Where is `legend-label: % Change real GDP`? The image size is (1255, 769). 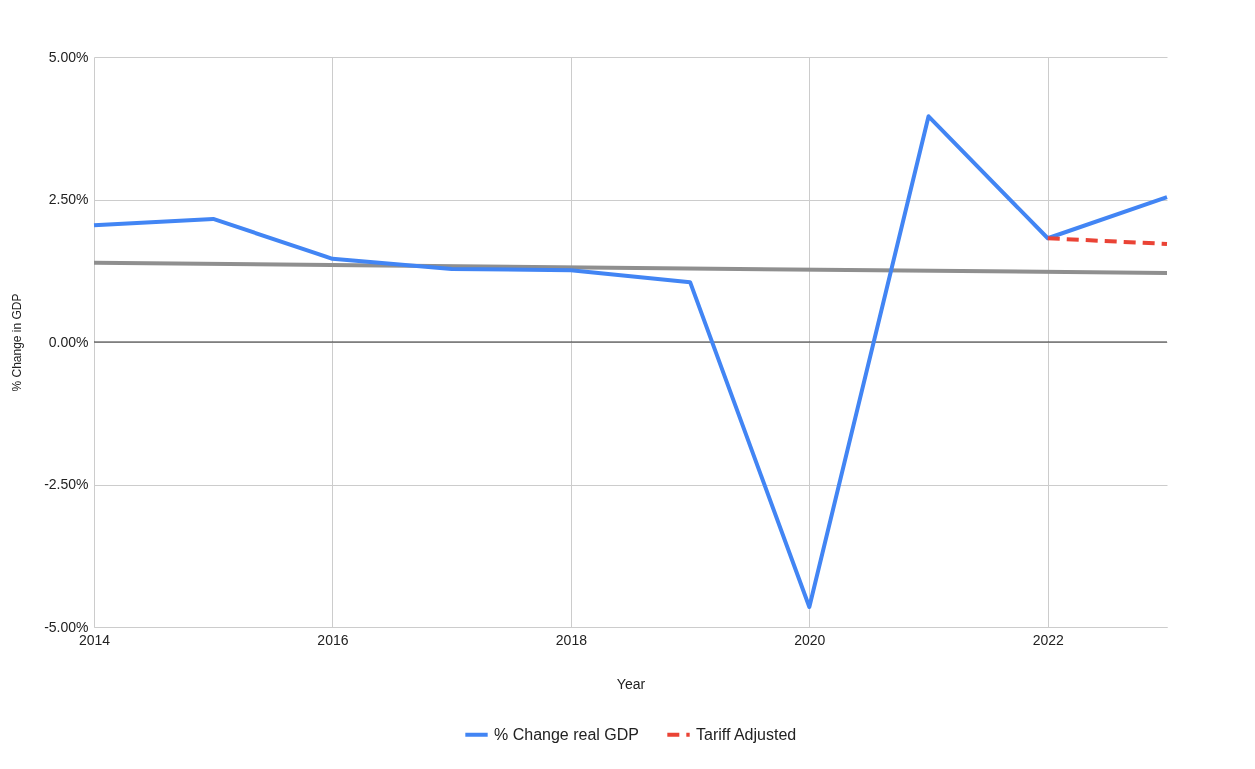
legend-label: % Change real GDP is located at coordinates (566, 734).